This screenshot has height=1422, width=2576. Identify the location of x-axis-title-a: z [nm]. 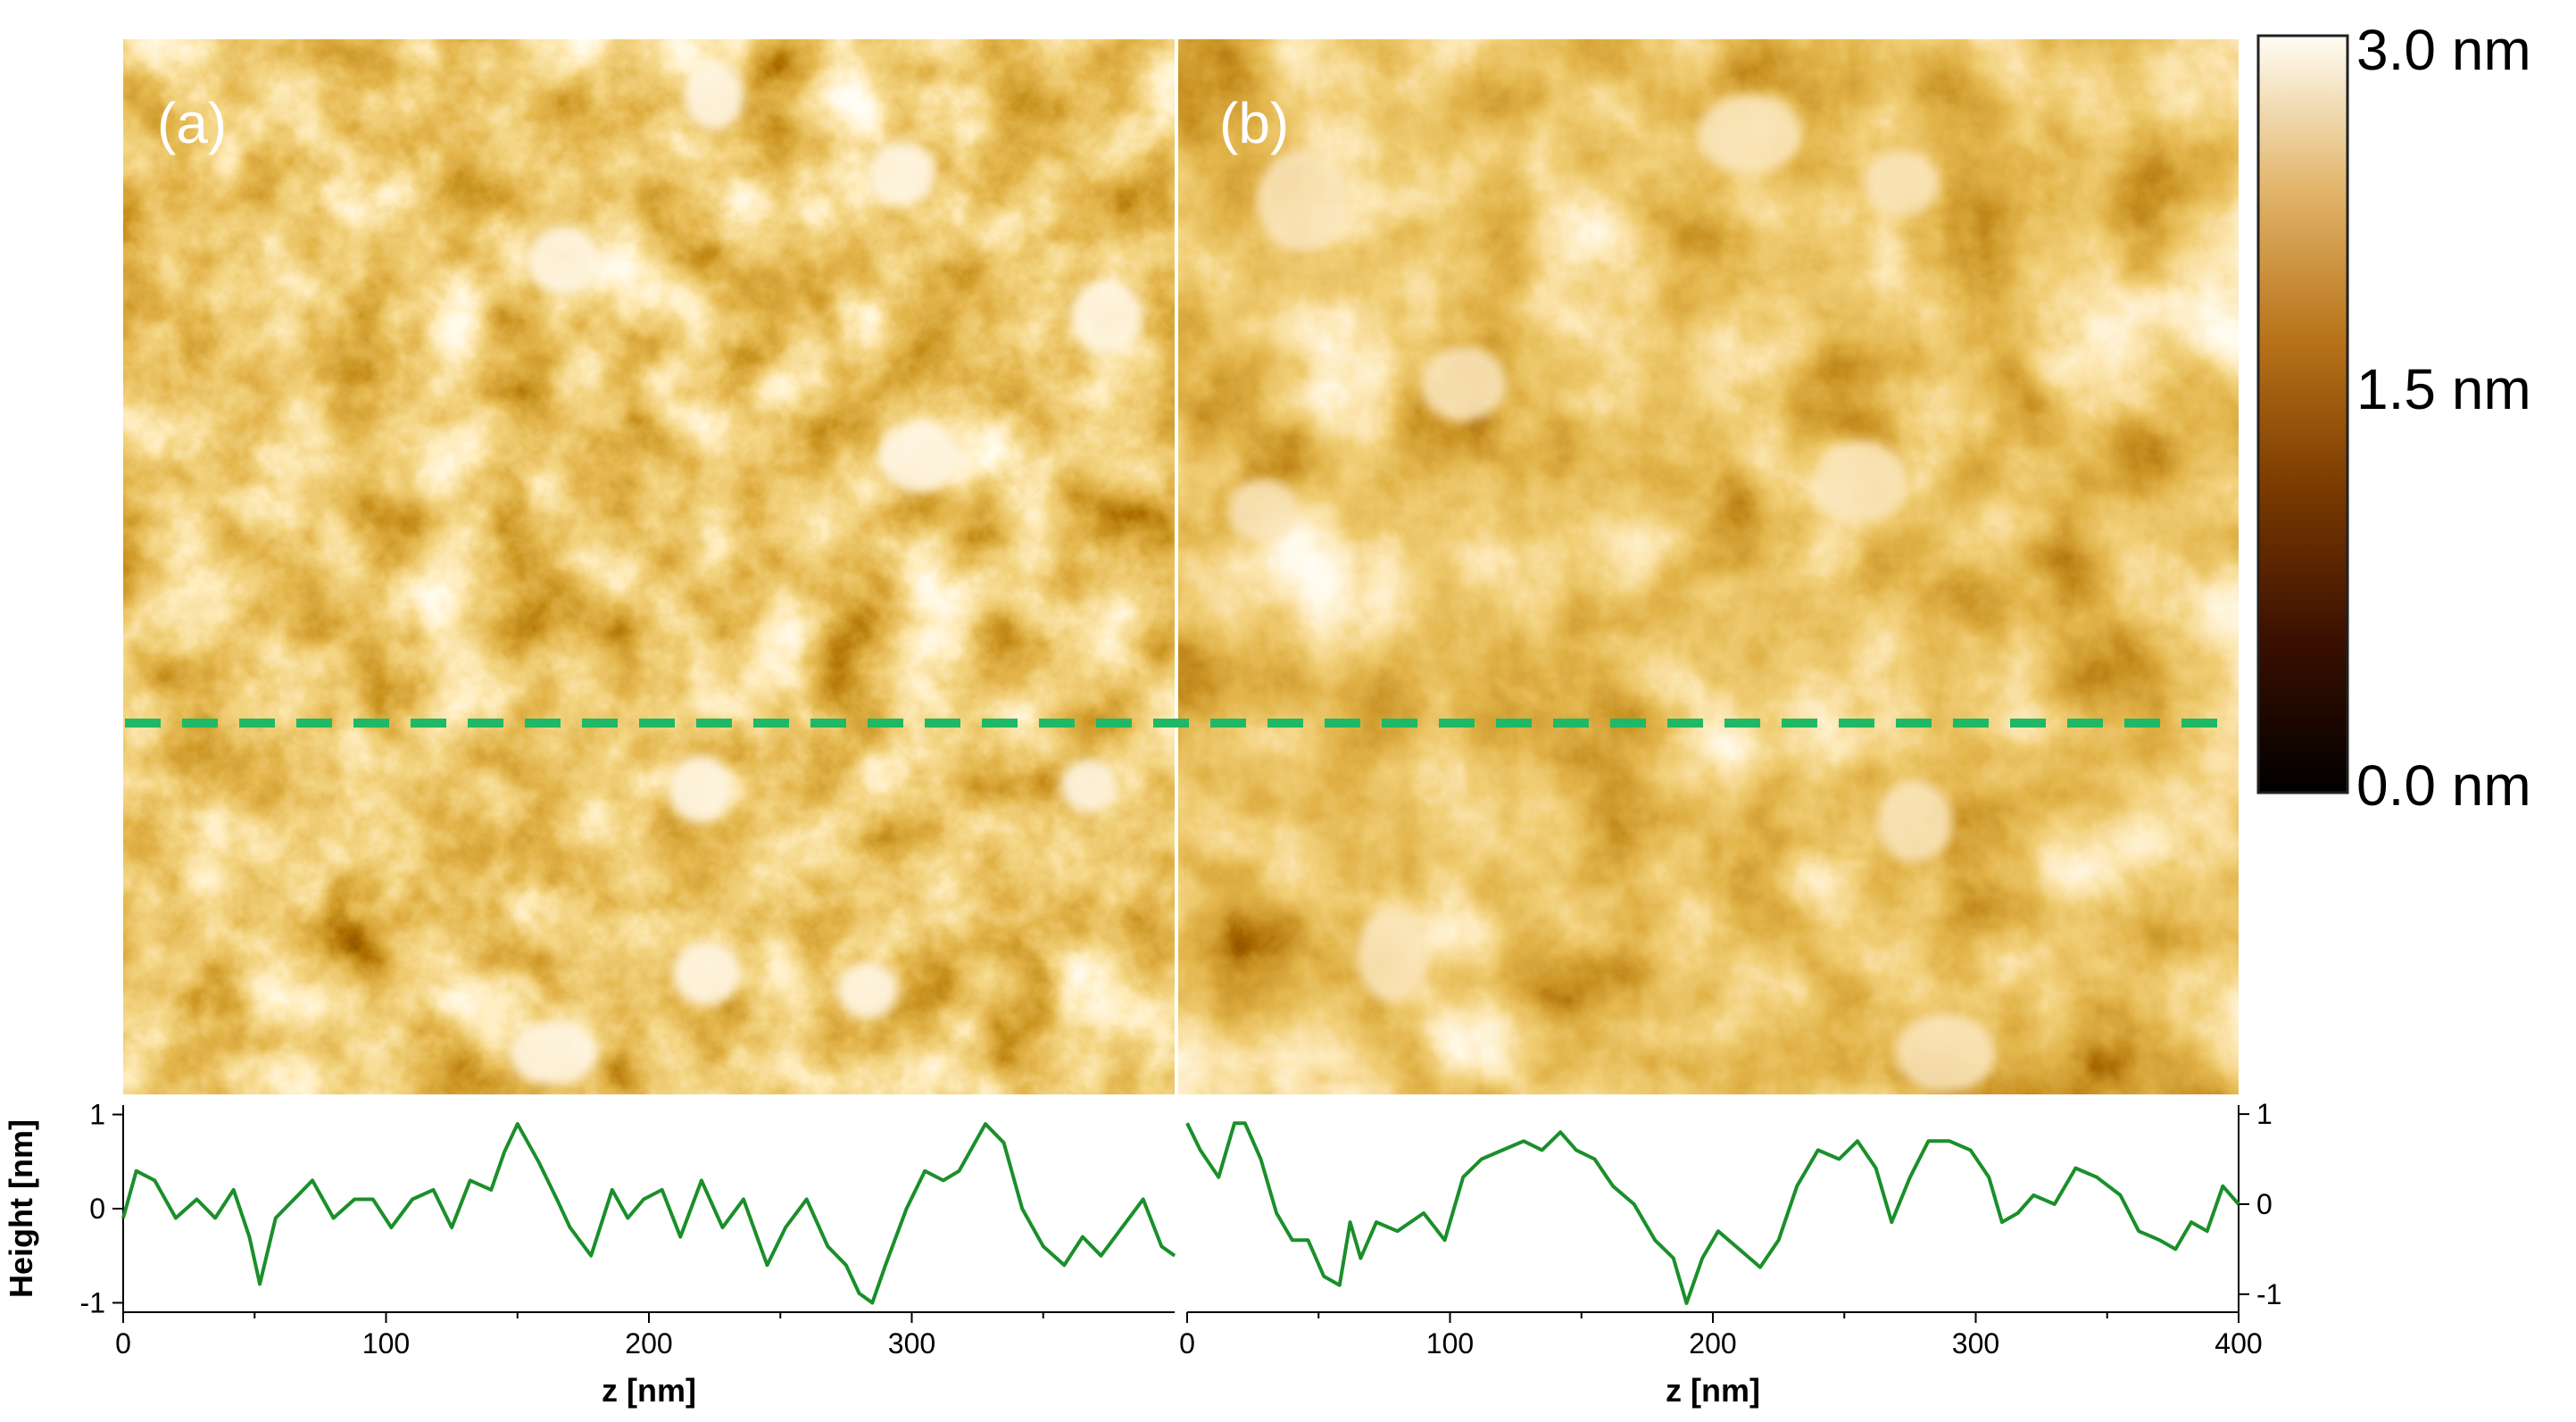
(649, 1390).